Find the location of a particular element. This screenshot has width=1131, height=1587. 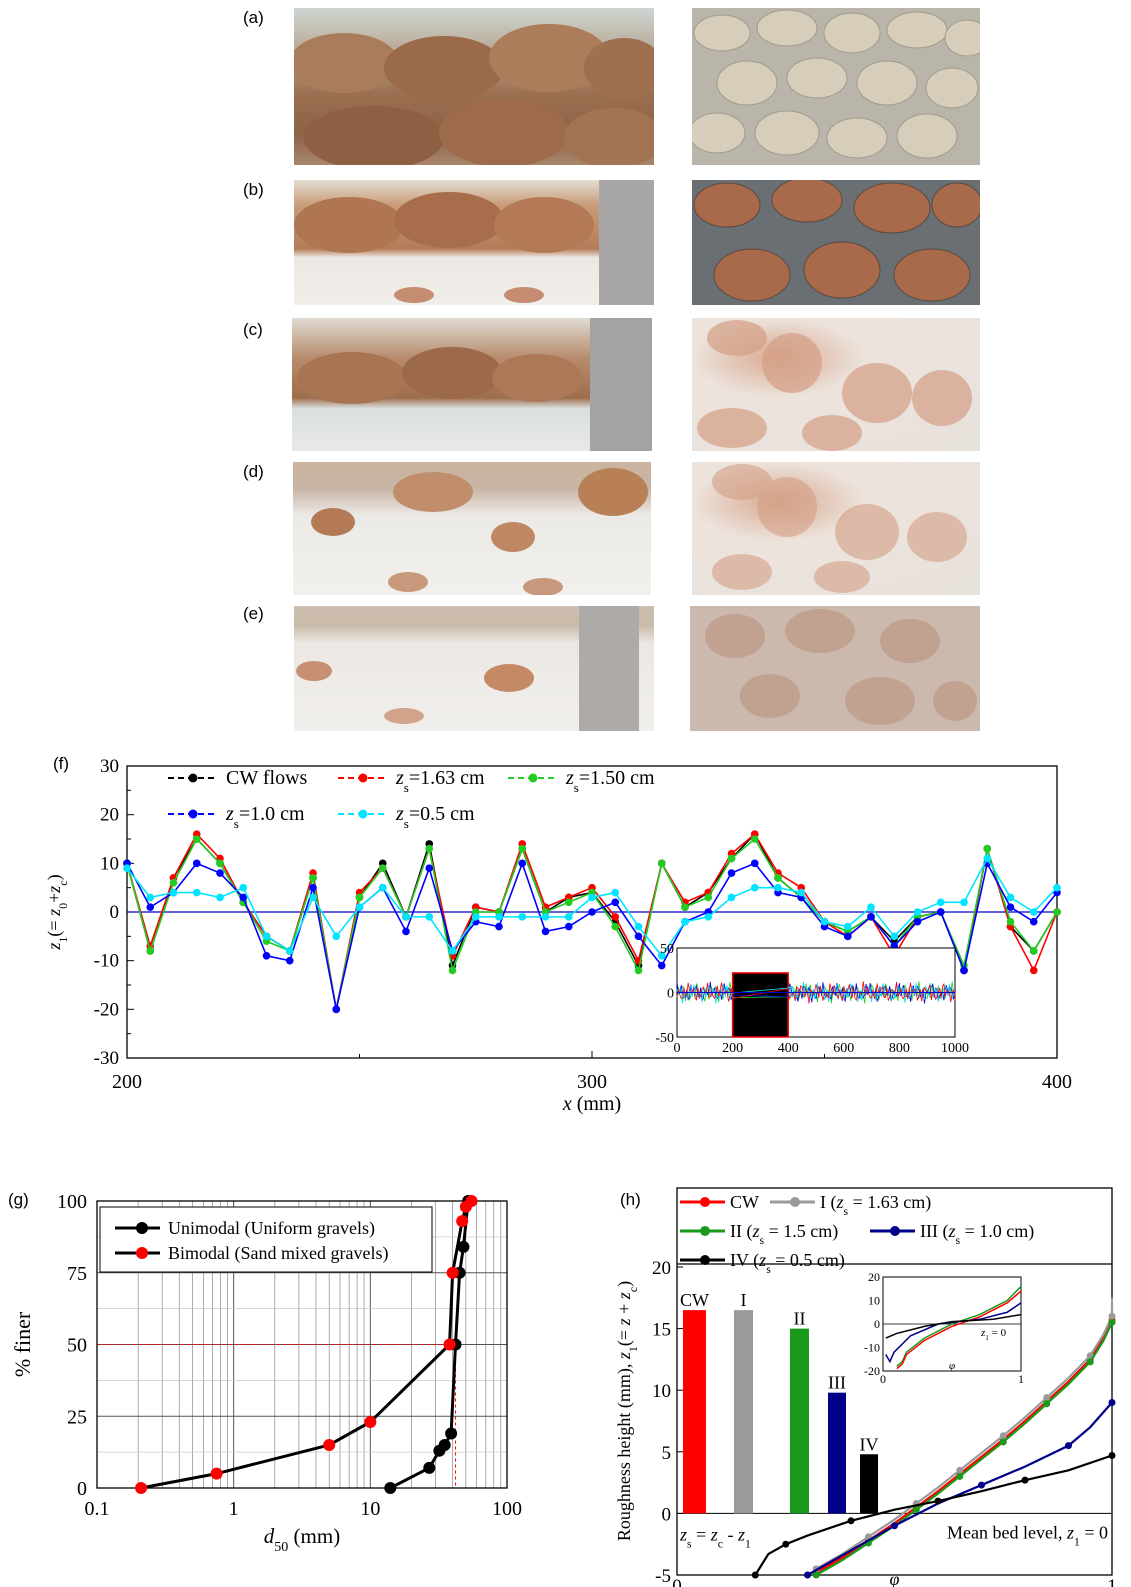

inset-x-tick-label: 600 is located at coordinates (843, 1048).